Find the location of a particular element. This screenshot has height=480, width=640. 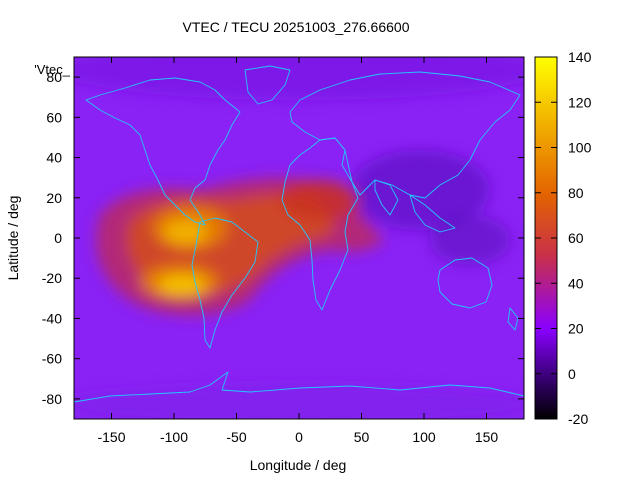

north-america-coast is located at coordinates (163, 151).